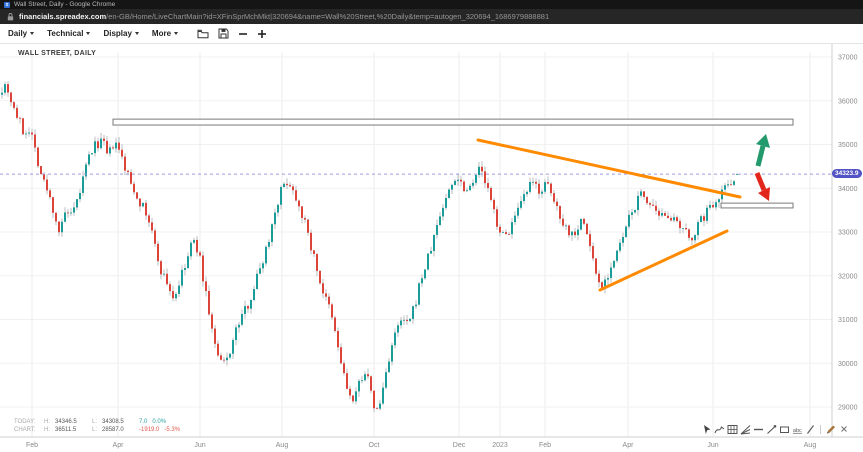 The width and height of the screenshot is (863, 452). I want to click on horizontal-line-icon, so click(758, 429).